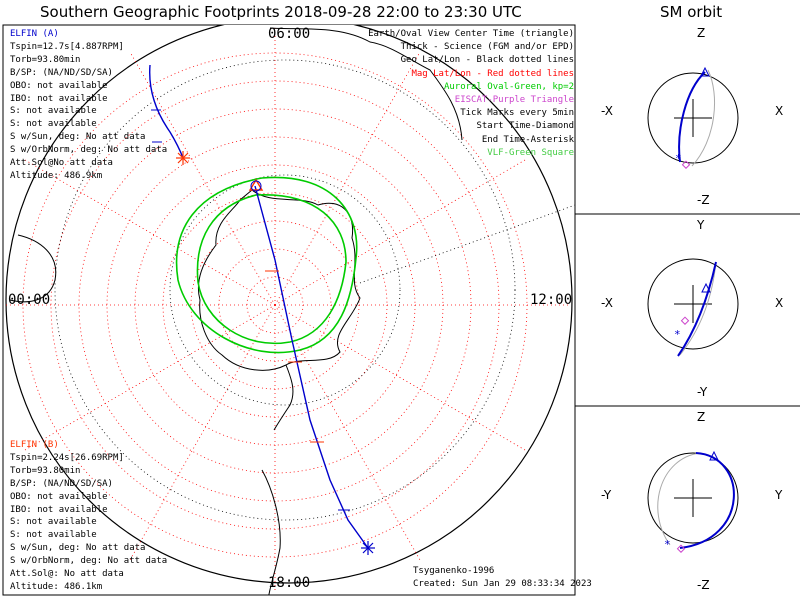 The width and height of the screenshot is (800, 600). What do you see at coordinates (59, 509) in the screenshot?
I see `elfin-b-line: IBO: not available` at bounding box center [59, 509].